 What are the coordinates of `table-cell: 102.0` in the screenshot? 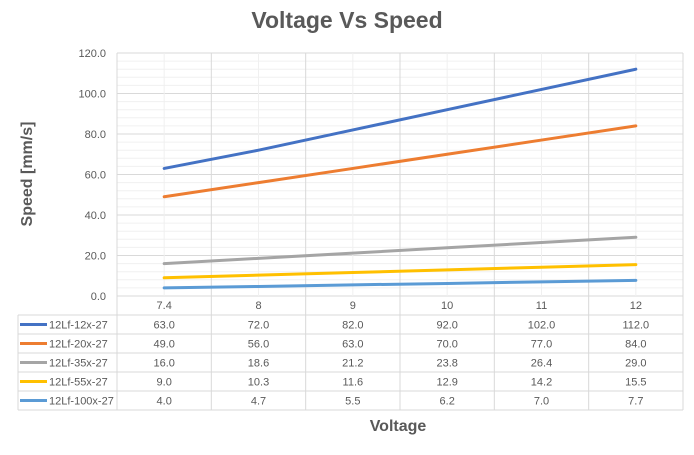 It's located at (542, 326).